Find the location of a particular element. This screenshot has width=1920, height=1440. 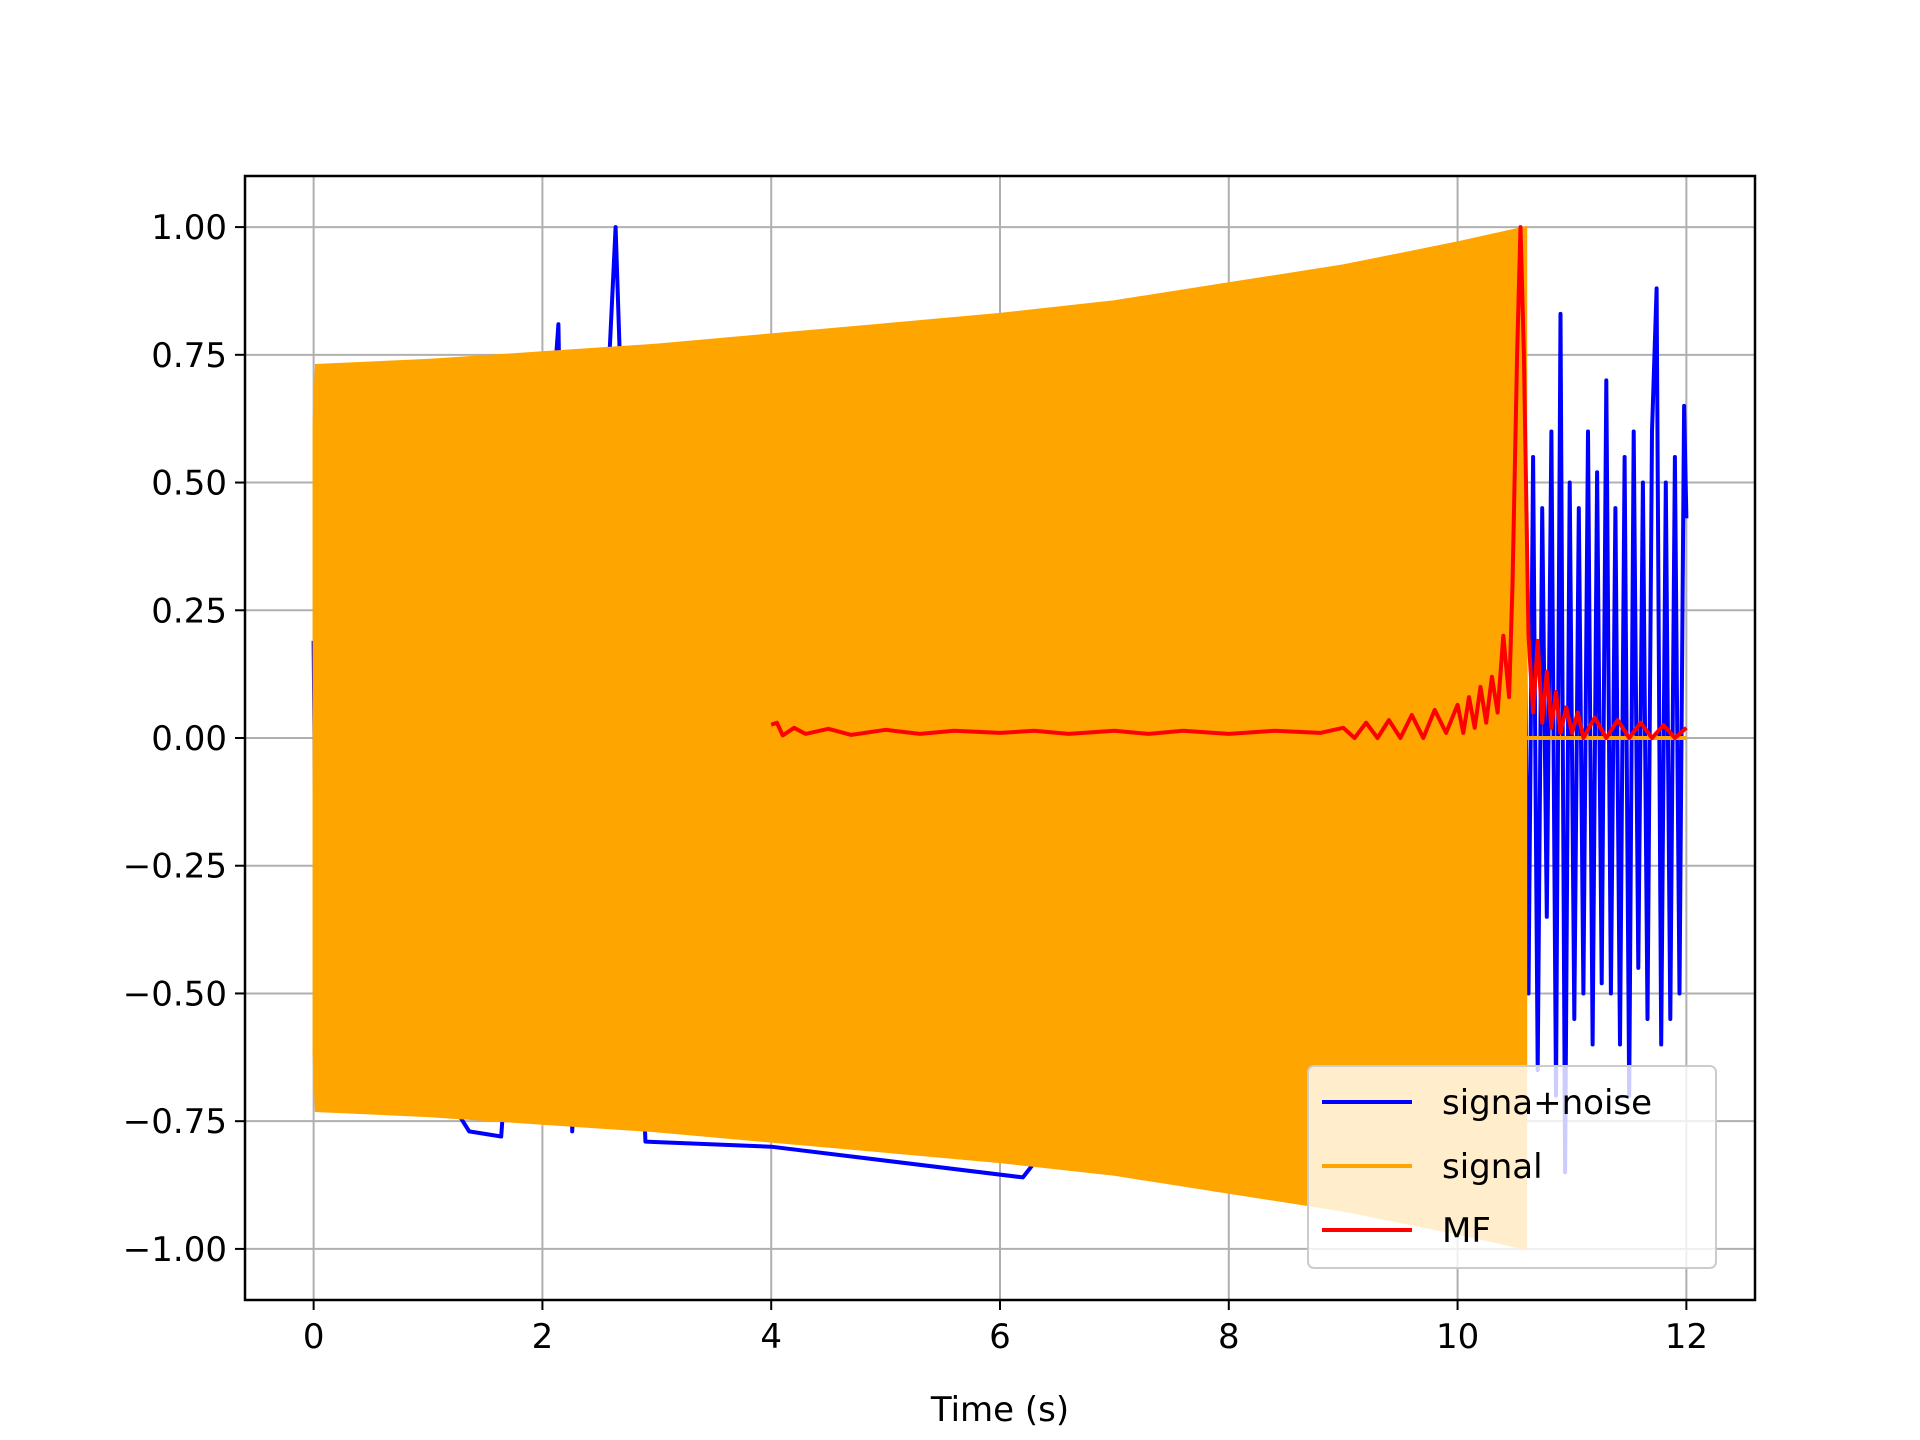

legend-label: MF is located at coordinates (1466, 1231).